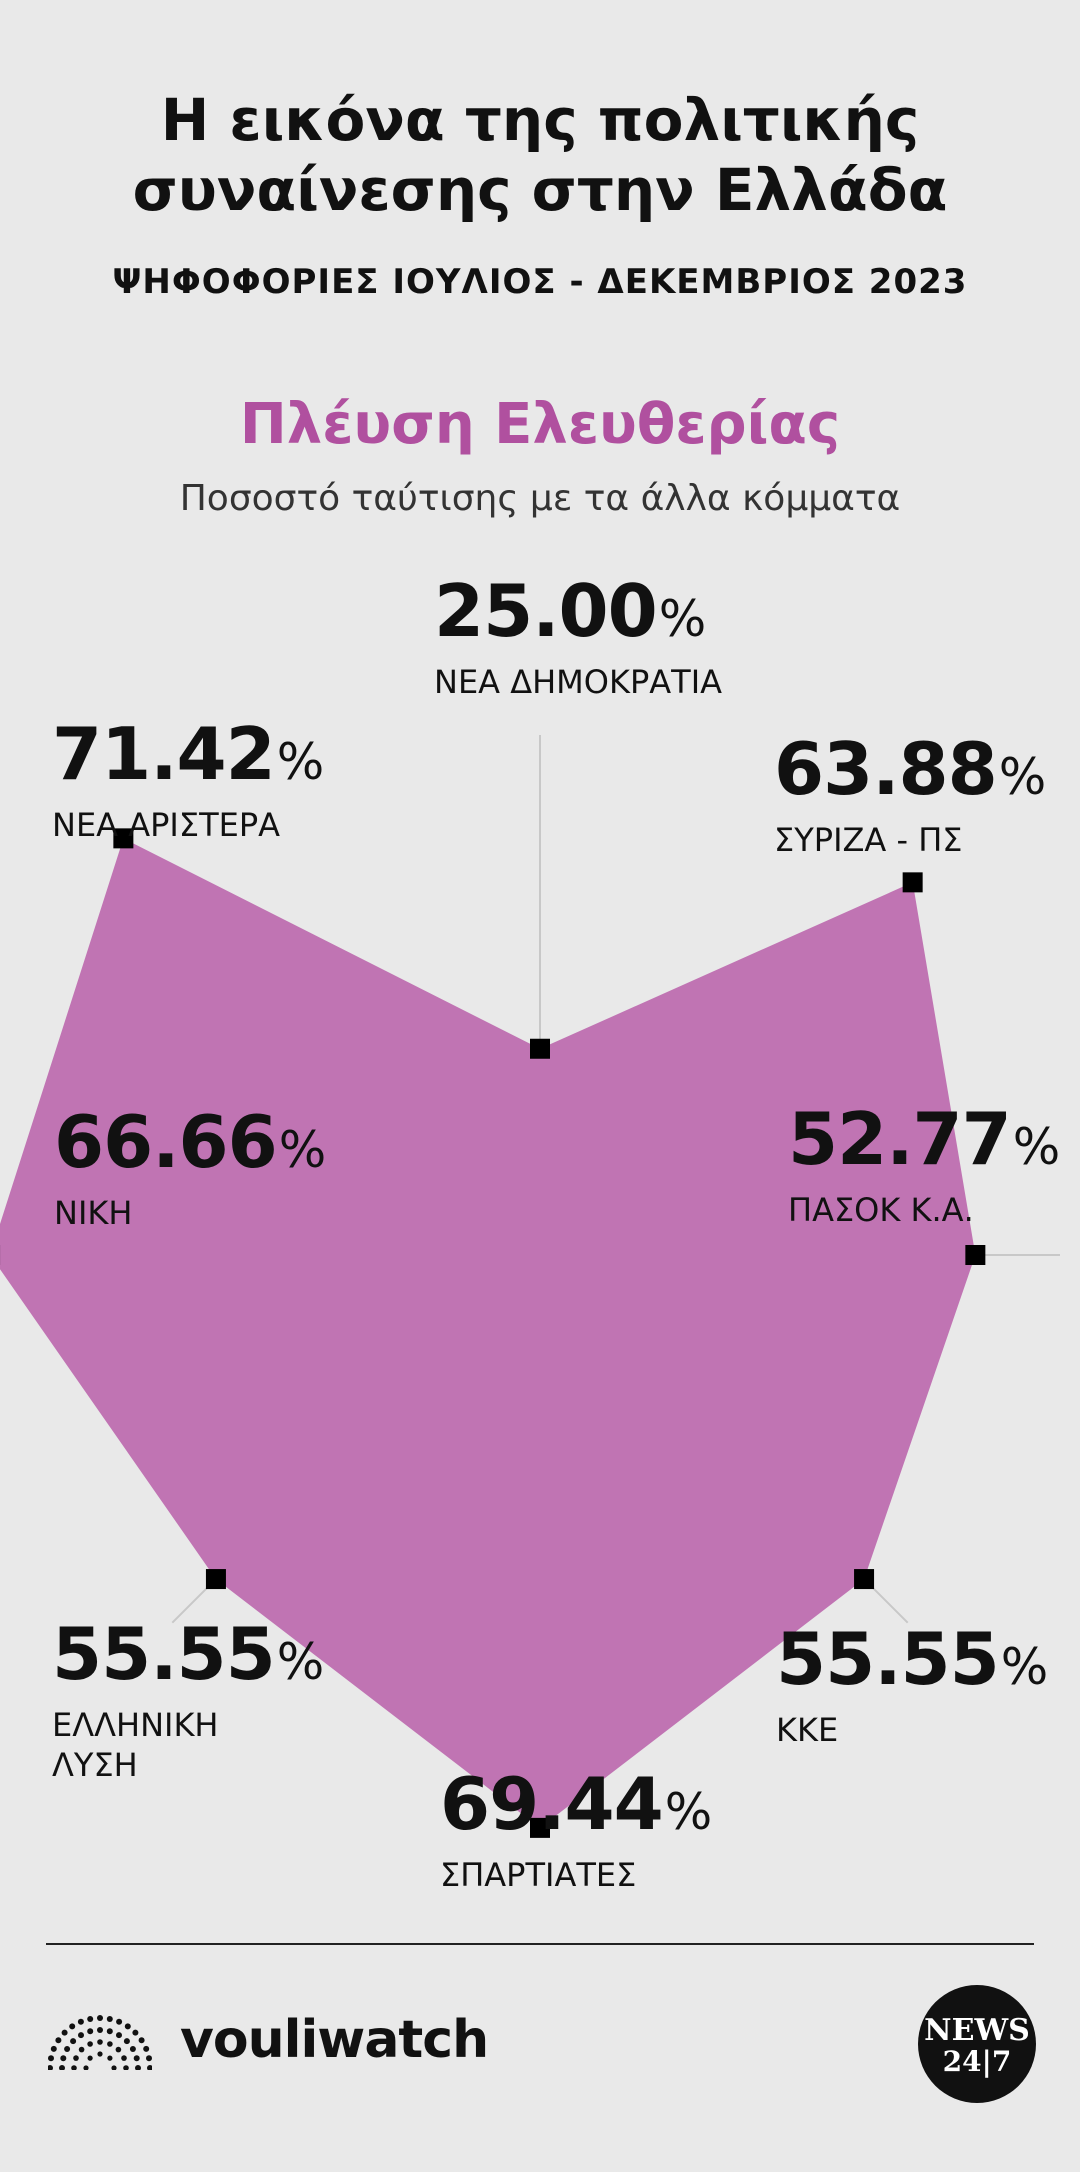 The width and height of the screenshot is (1080, 2172). I want to click on value-pasok: 52.77, so click(900, 1139).